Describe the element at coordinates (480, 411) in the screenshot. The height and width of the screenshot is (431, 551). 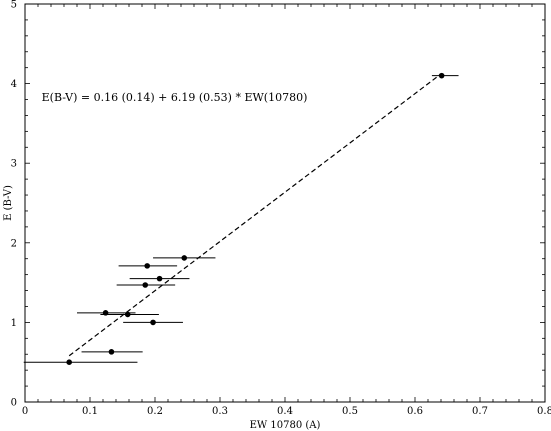
I see `x-tick-label: 0.7` at that location.